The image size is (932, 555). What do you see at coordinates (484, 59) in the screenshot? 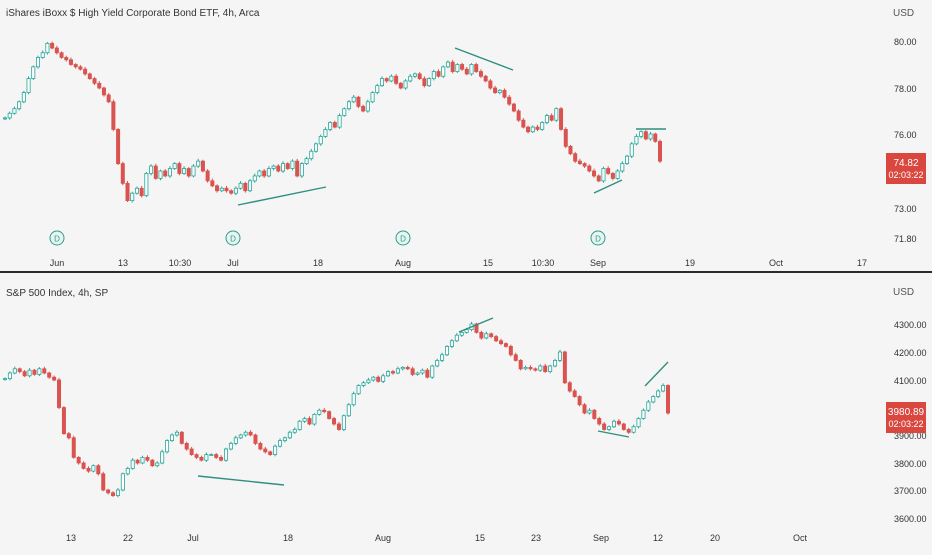
I see `pane1-trendline` at bounding box center [484, 59].